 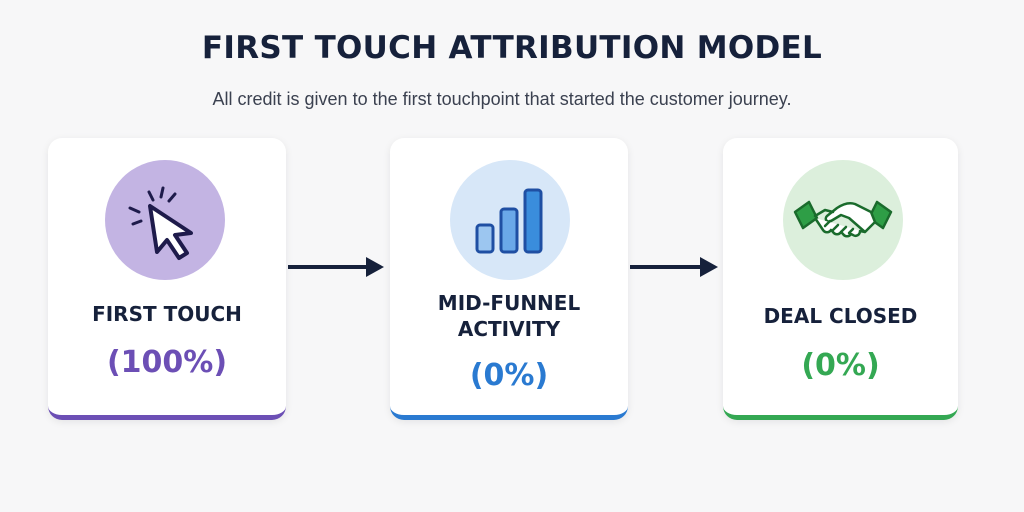 What do you see at coordinates (509, 303) in the screenshot?
I see `stage-label-line-1: MID-FUNNEL` at bounding box center [509, 303].